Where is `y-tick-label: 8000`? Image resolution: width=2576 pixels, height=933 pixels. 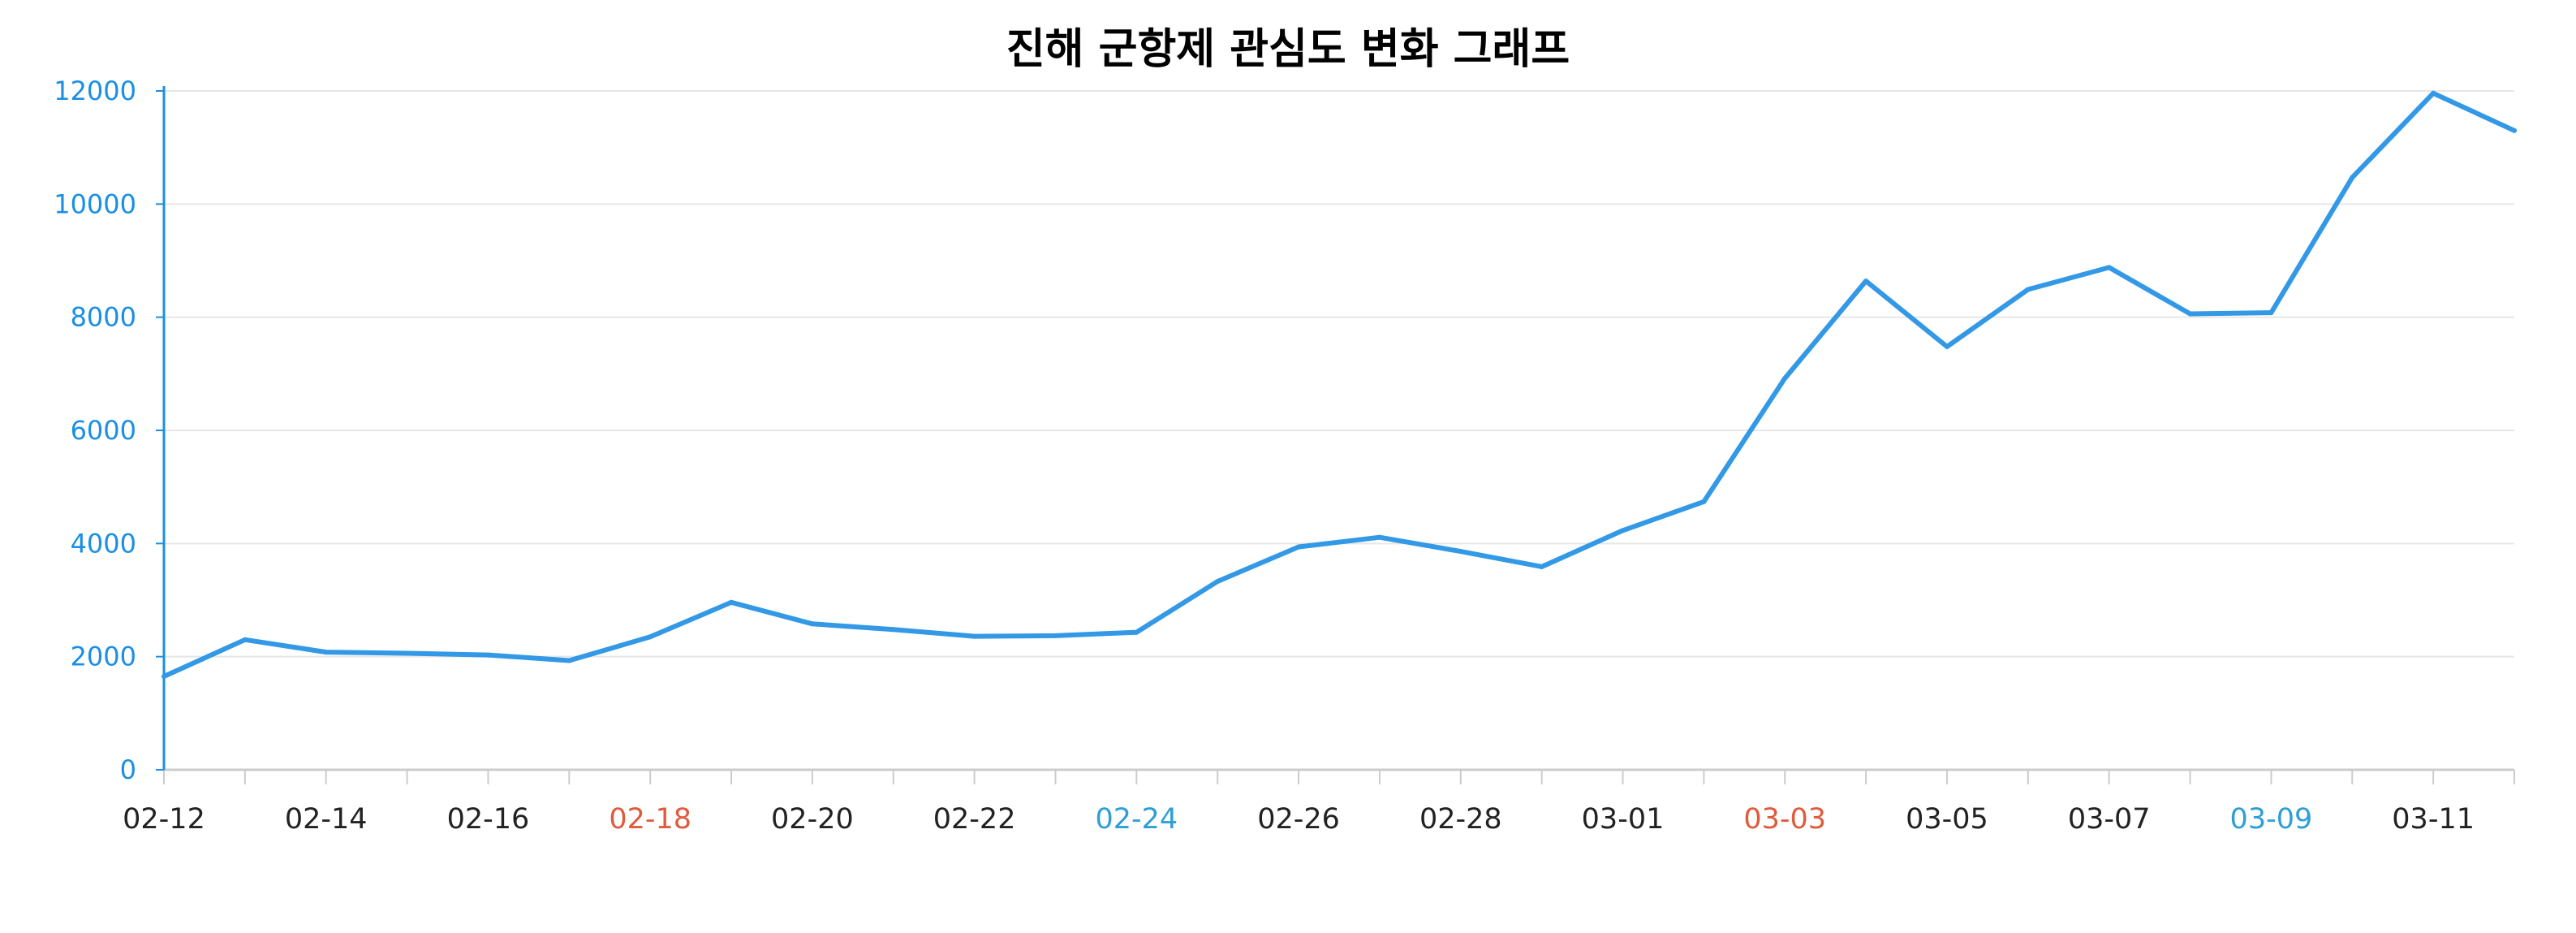
y-tick-label: 8000 is located at coordinates (104, 317).